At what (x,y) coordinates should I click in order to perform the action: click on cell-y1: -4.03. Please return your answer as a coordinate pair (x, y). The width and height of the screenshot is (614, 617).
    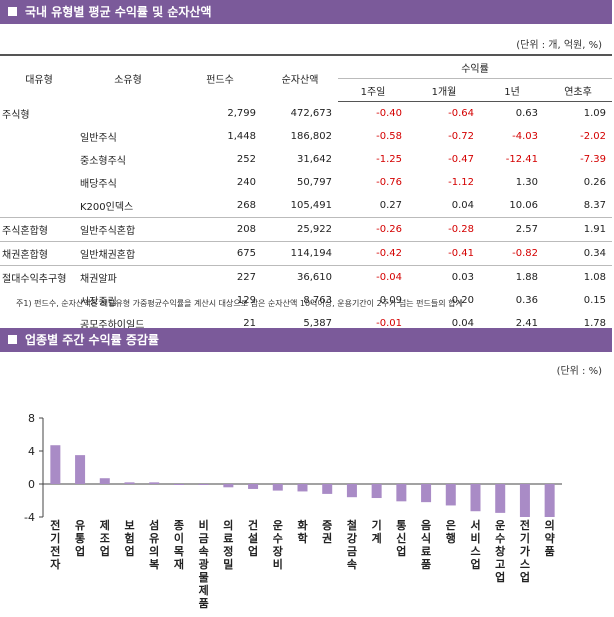
    Looking at the image, I should click on (525, 136).